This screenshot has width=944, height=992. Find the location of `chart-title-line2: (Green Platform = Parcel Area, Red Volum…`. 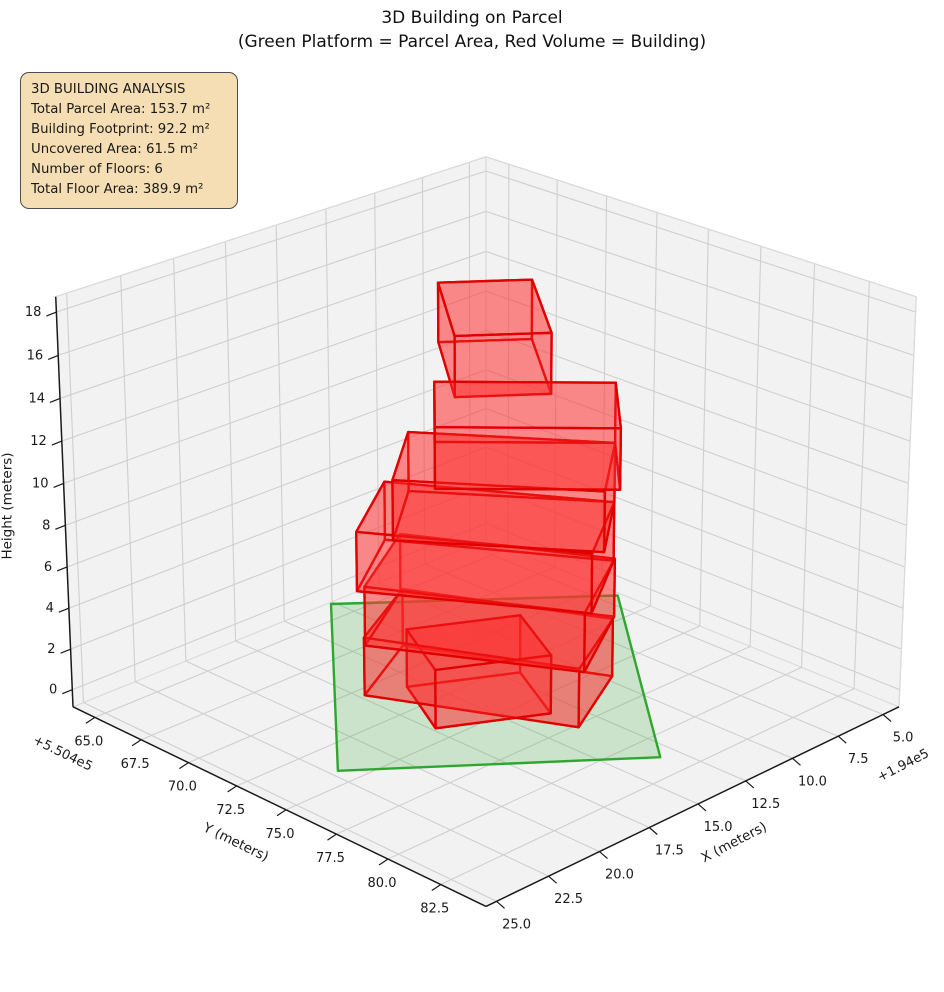

chart-title-line2: (Green Platform = Parcel Area, Red Volum… is located at coordinates (472, 42).